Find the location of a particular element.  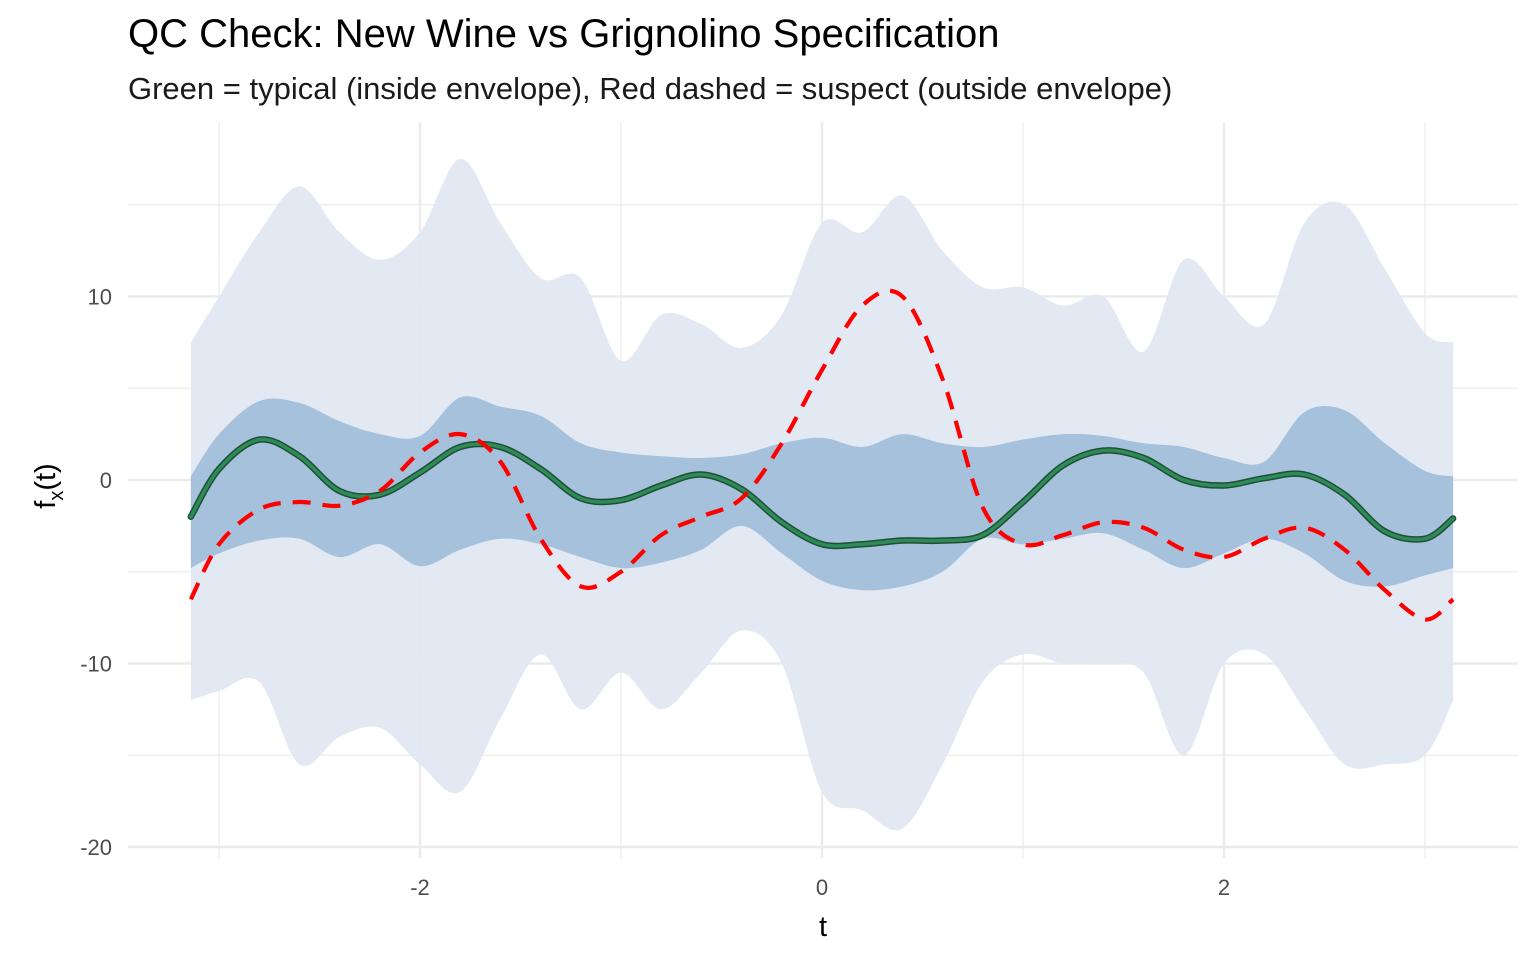

x-axis-title: t is located at coordinates (823, 927).